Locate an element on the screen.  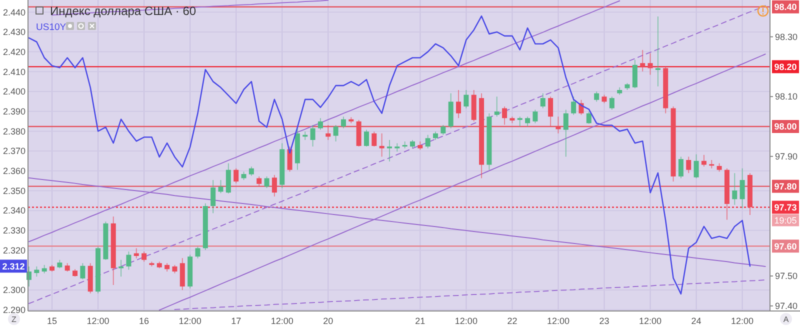
y2-tick-label: 2.400 is located at coordinates (14, 91).